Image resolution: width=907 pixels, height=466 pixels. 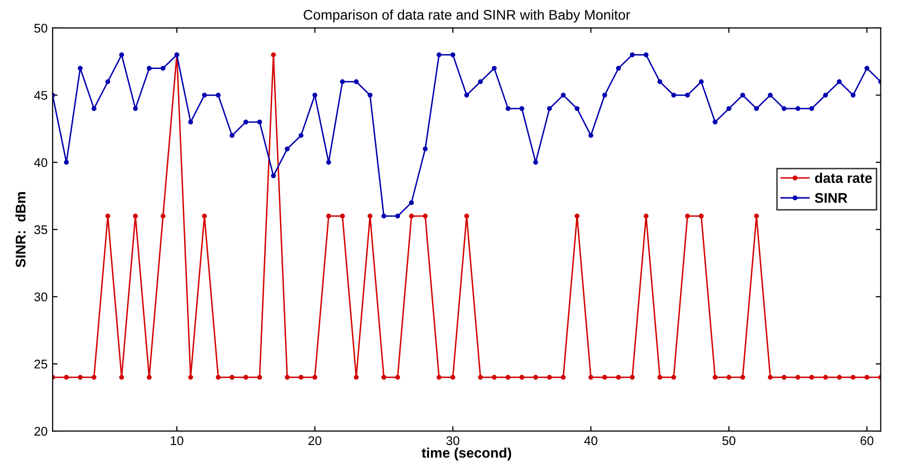 I want to click on x-tick-label: 30, so click(x=453, y=441).